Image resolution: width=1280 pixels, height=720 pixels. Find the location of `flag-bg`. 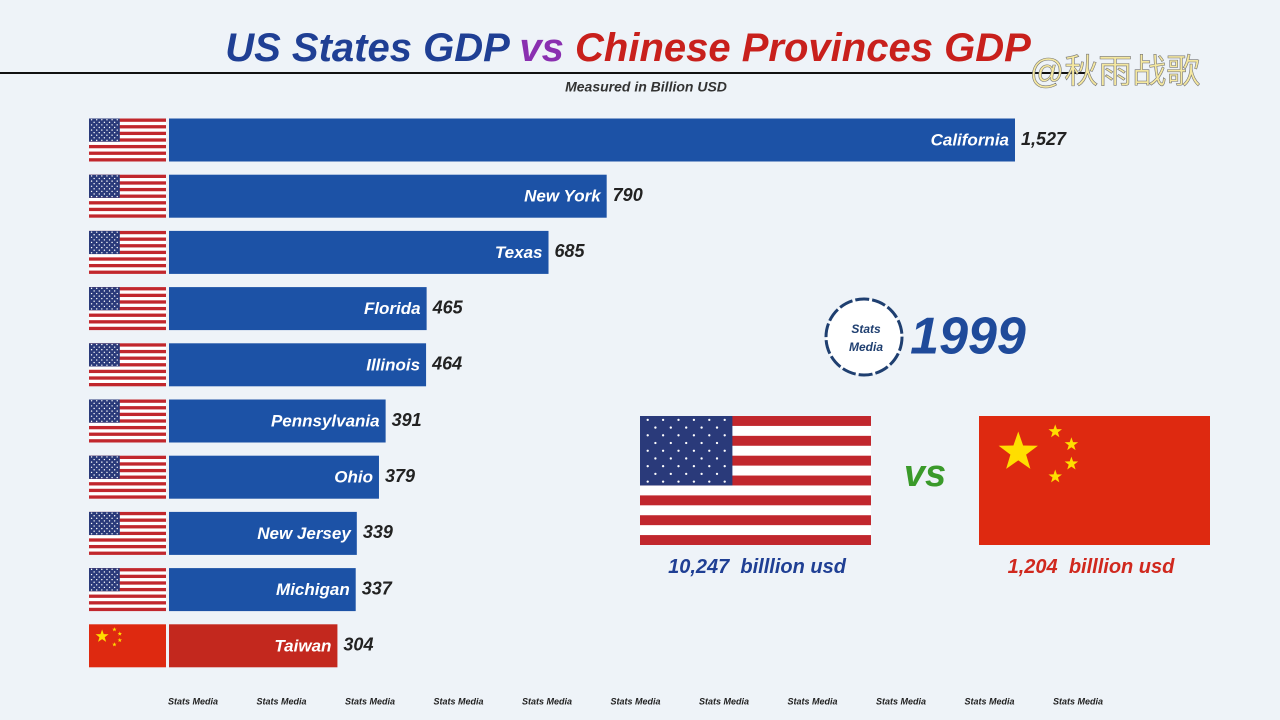

flag-bg is located at coordinates (1094, 480).